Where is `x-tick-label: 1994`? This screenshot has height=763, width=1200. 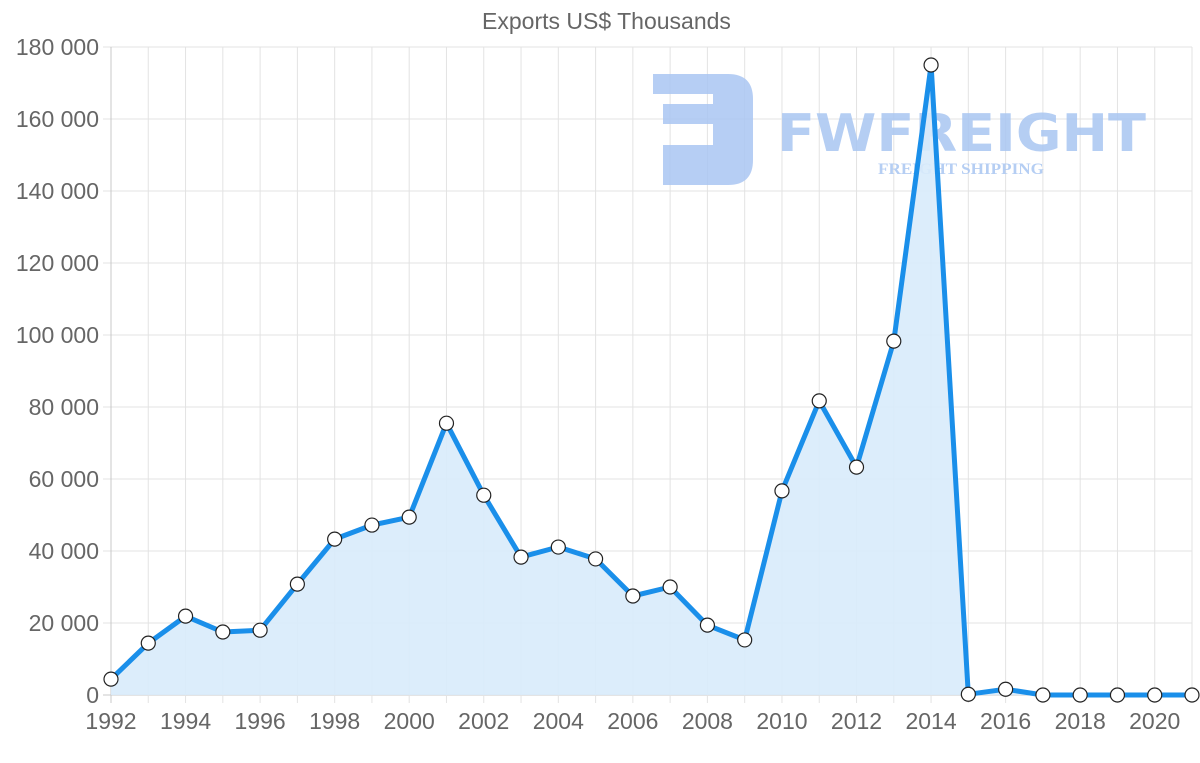
x-tick-label: 1994 is located at coordinates (185, 721).